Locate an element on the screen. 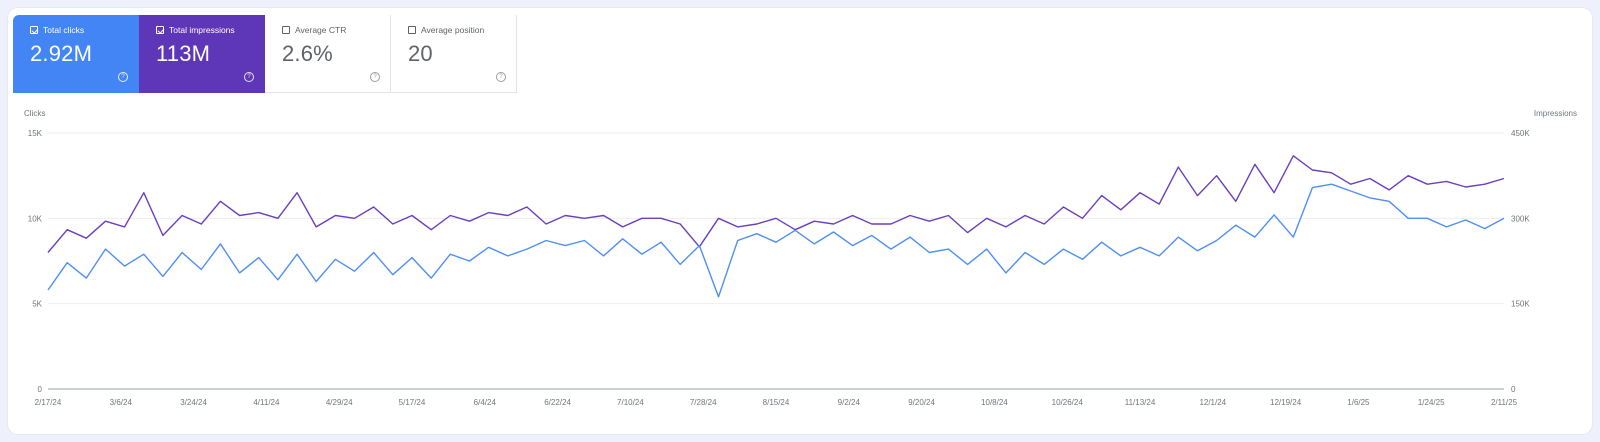 The image size is (1600, 442). x-axis-tick-label: 3/6/24 is located at coordinates (121, 402).